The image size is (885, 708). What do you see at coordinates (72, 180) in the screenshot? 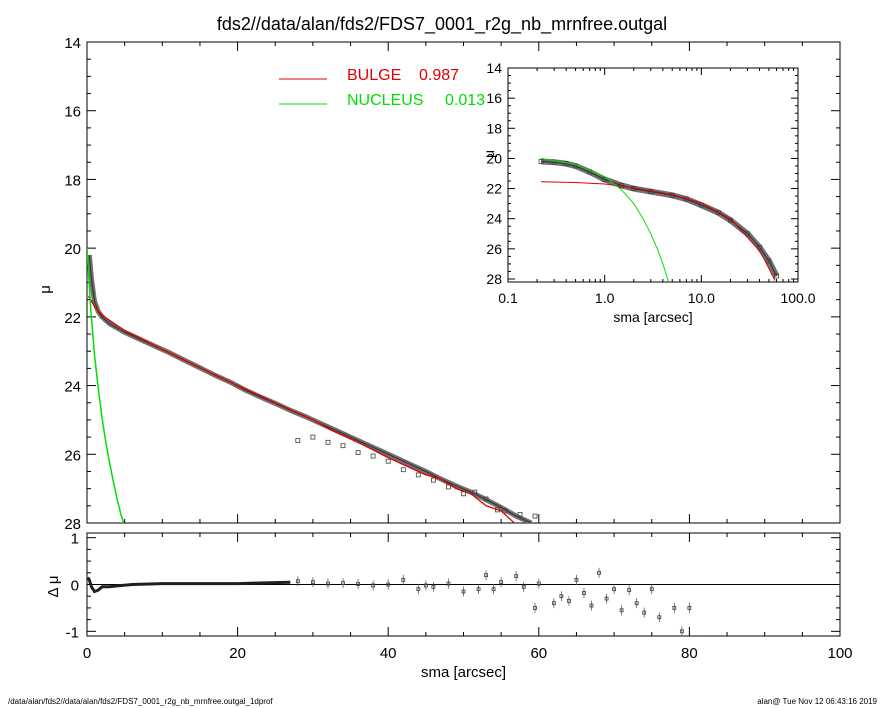
I see `y-tick-label: 18` at bounding box center [72, 180].